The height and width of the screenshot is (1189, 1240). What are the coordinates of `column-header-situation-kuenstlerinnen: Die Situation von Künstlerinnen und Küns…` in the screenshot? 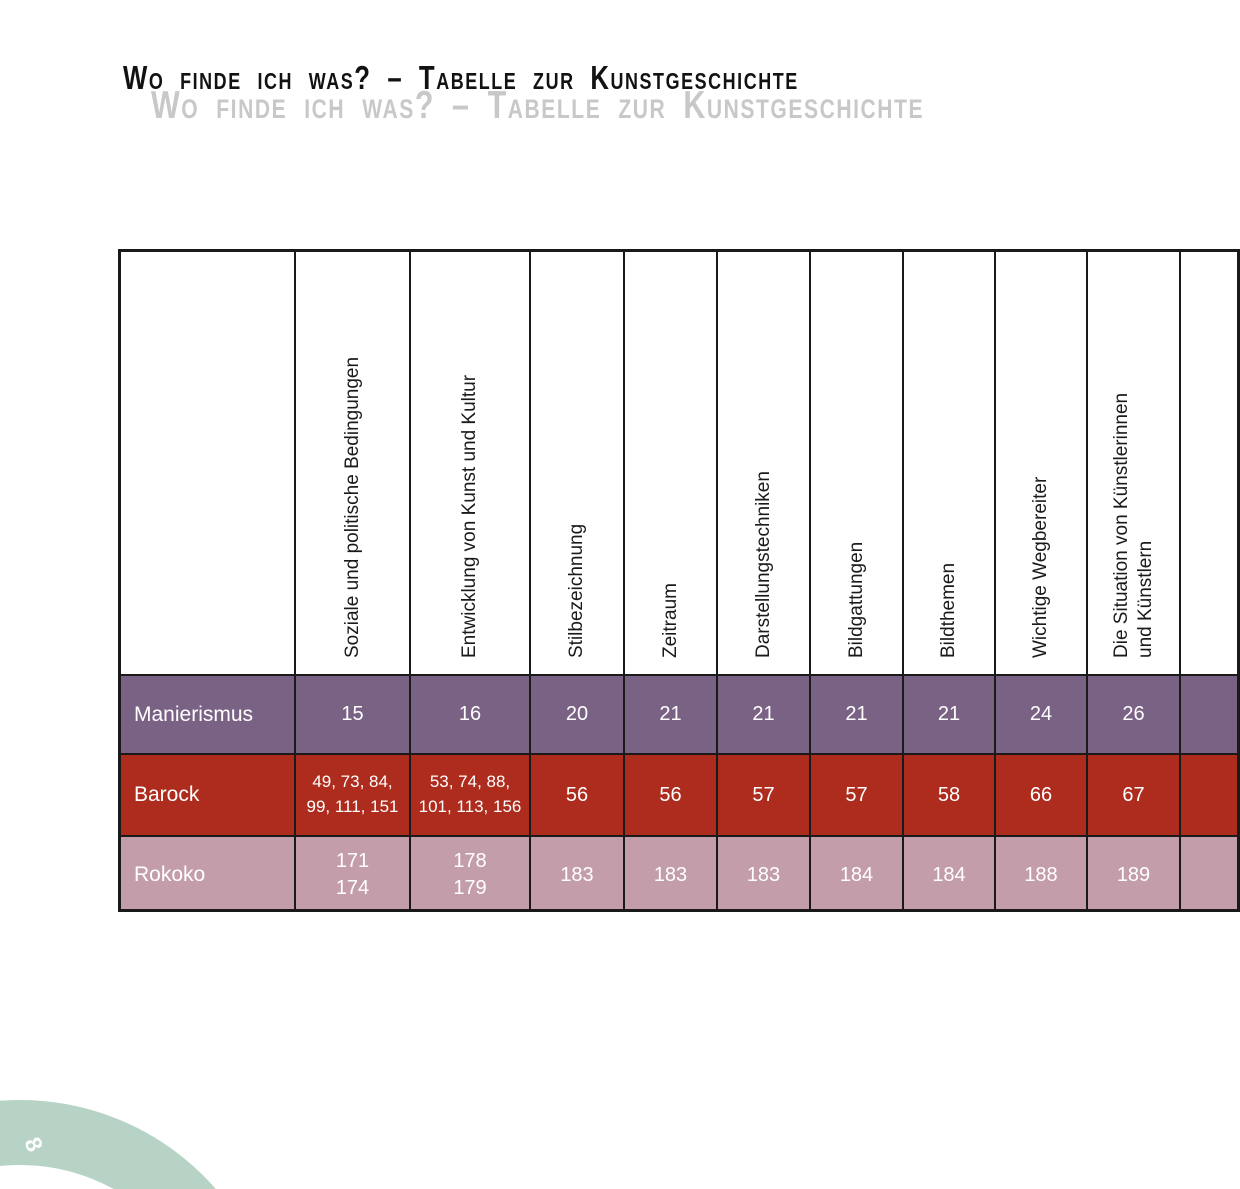 It's located at (1134, 464).